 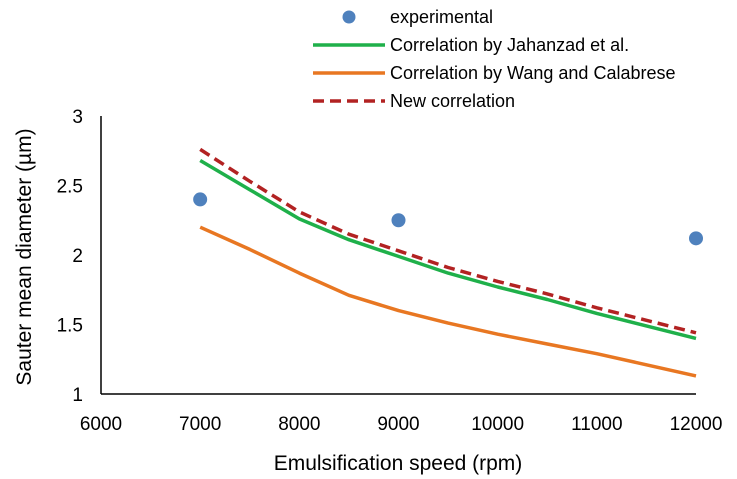 I want to click on x-tick-label: 9000, so click(x=398, y=424).